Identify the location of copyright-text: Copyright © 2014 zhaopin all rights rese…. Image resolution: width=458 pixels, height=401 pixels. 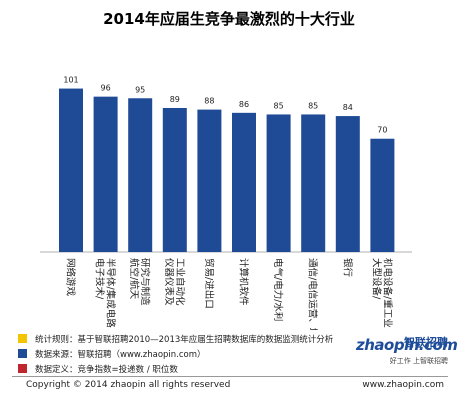
(128, 385).